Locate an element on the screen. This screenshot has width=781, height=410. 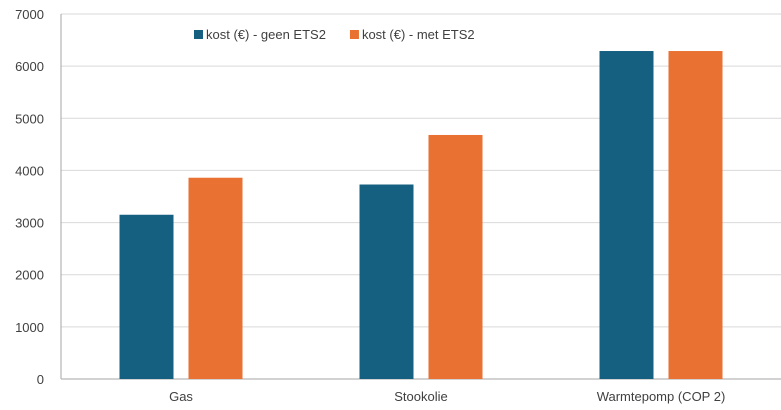
x-tick-label: Stookolie is located at coordinates (420, 396).